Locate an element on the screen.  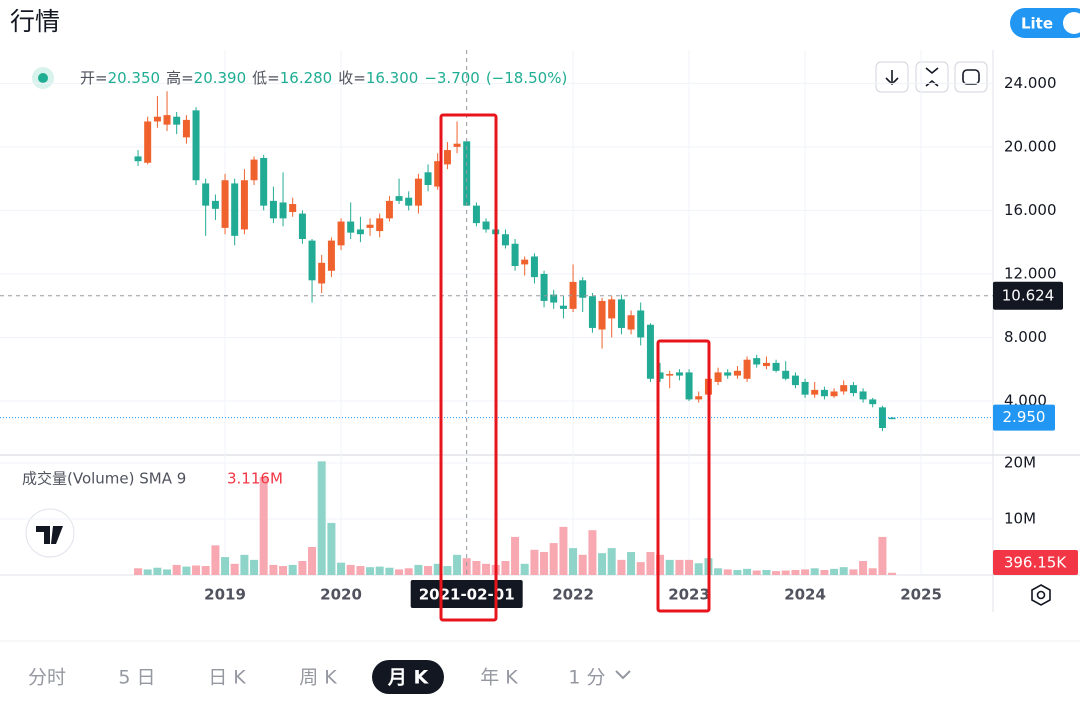
legend-name: 收= is located at coordinates (352, 78).